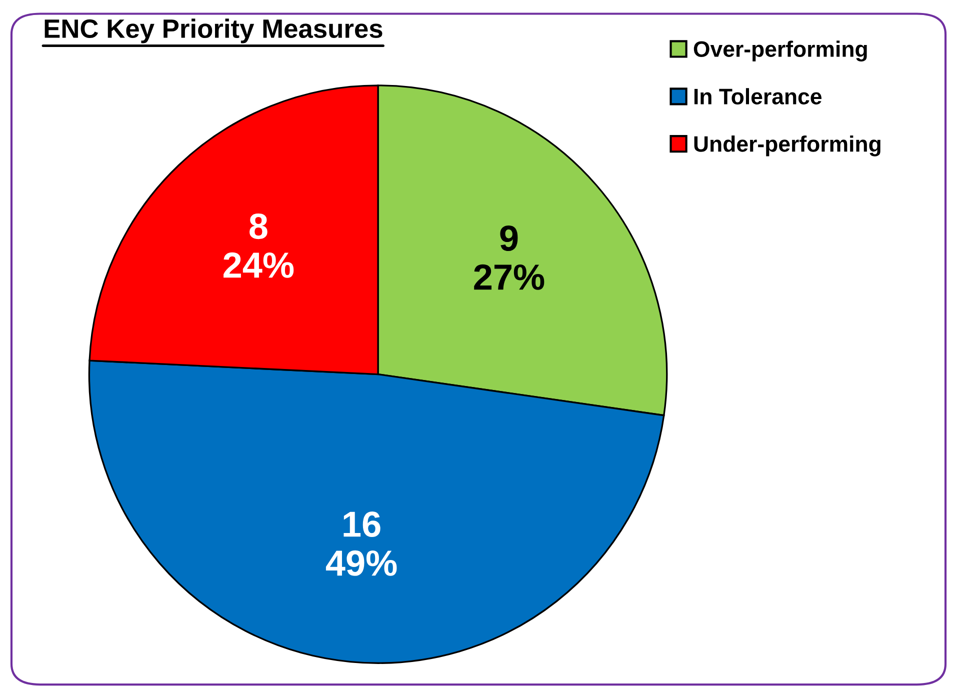 This screenshot has width=957, height=688. What do you see at coordinates (213, 31) in the screenshot?
I see `chart-title: ENC Key Priority Measures` at bounding box center [213, 31].